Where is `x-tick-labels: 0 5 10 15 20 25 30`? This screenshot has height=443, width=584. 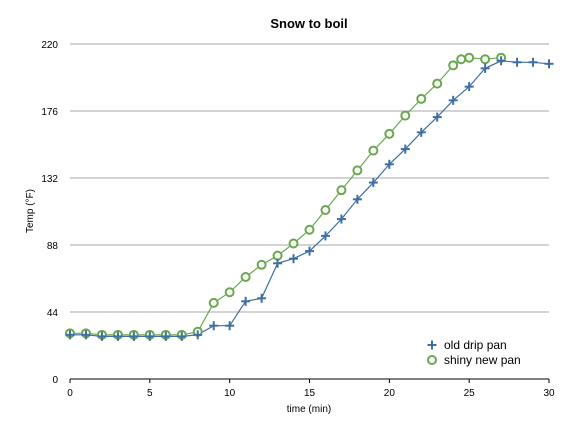
x-tick-labels: 0 5 10 15 20 25 30 is located at coordinates (311, 389).